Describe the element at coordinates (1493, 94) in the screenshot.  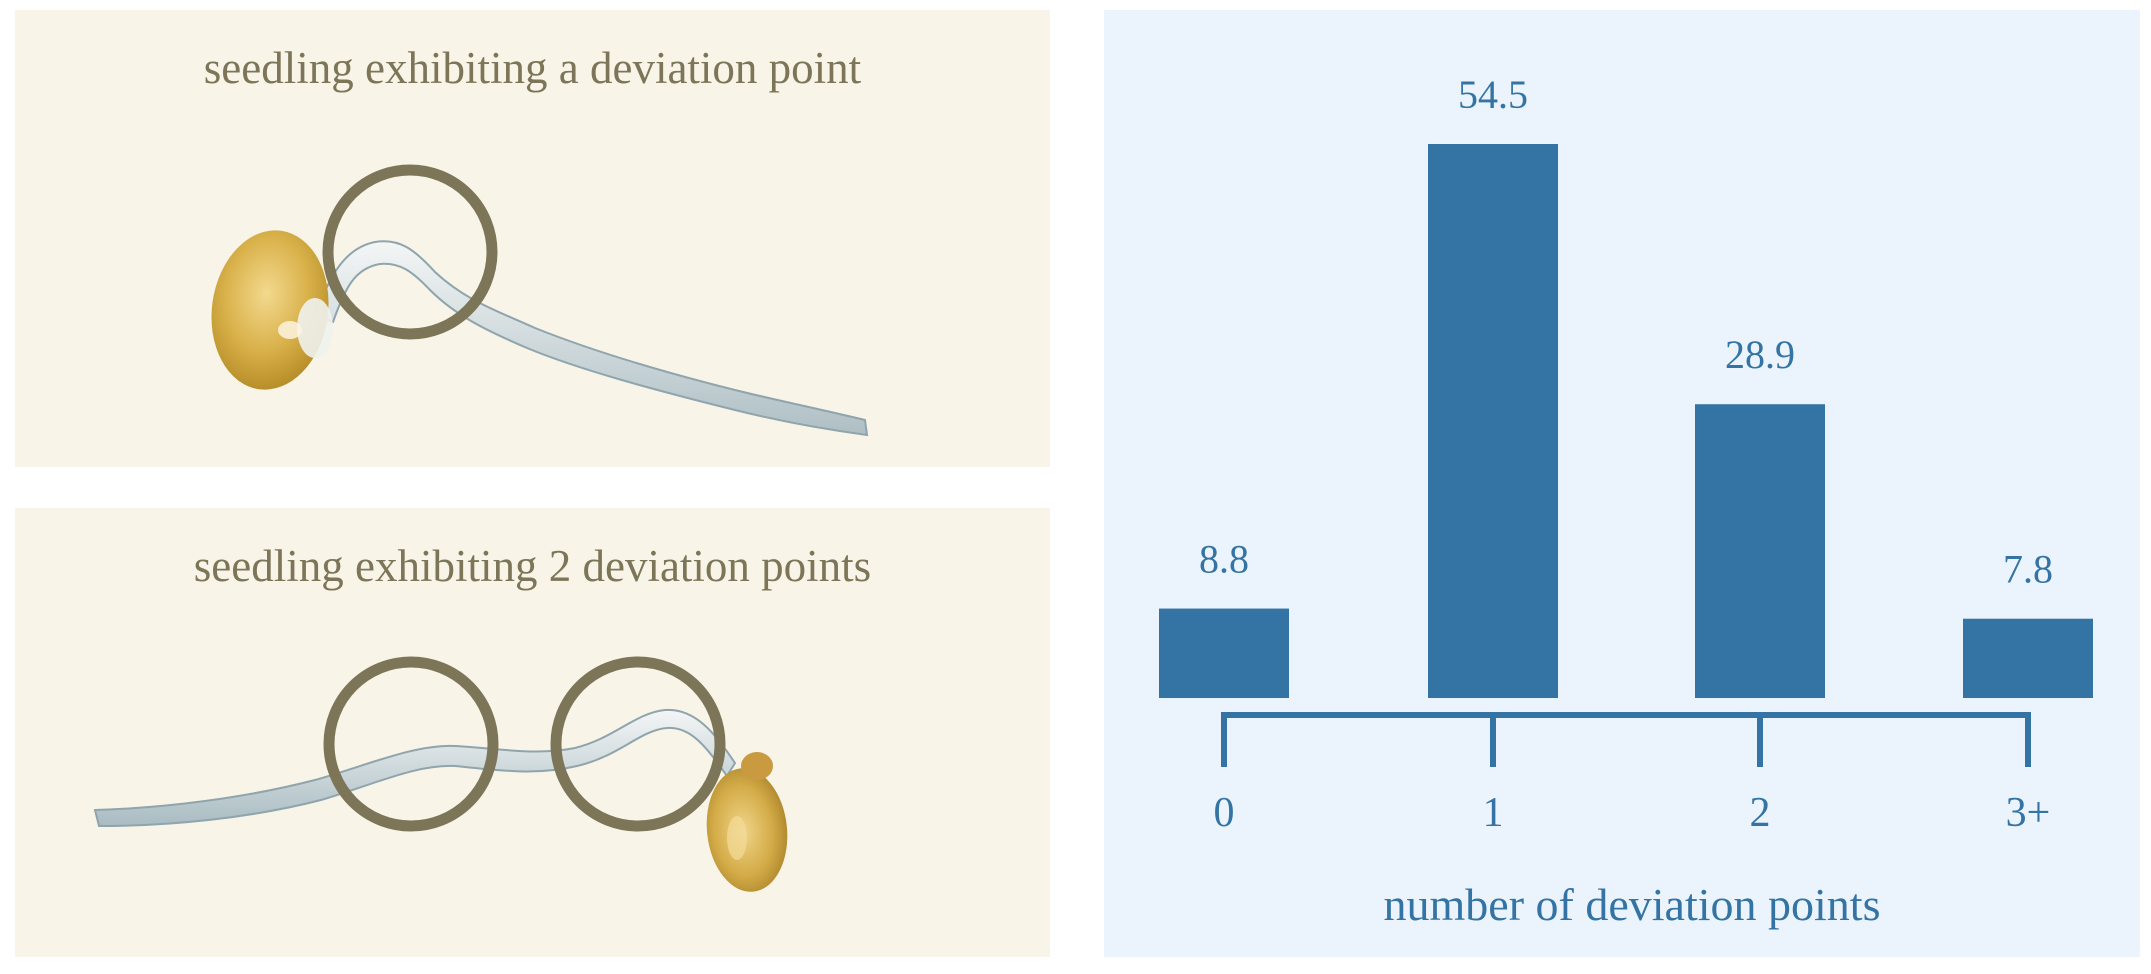
I see `bar-value-label: 54.5` at that location.